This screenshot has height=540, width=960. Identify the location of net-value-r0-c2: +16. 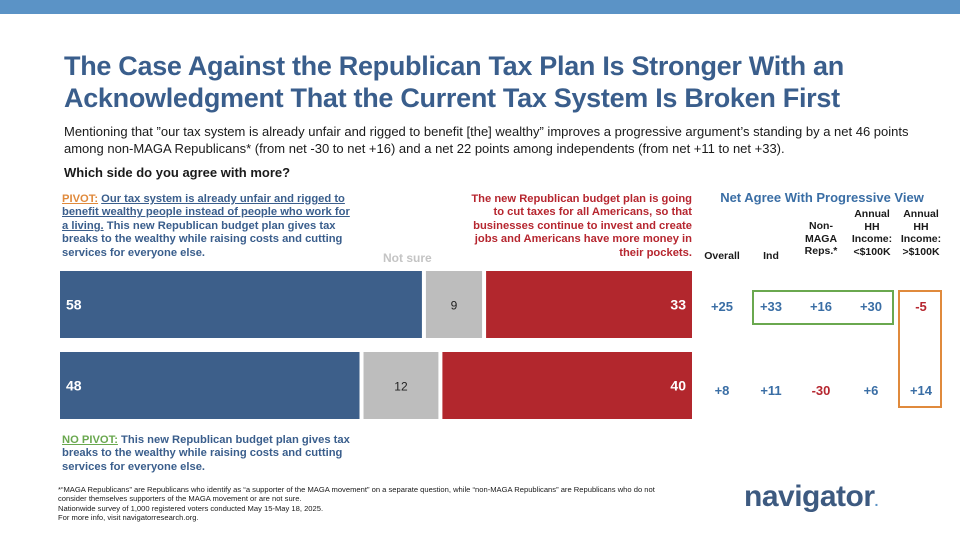
(821, 306).